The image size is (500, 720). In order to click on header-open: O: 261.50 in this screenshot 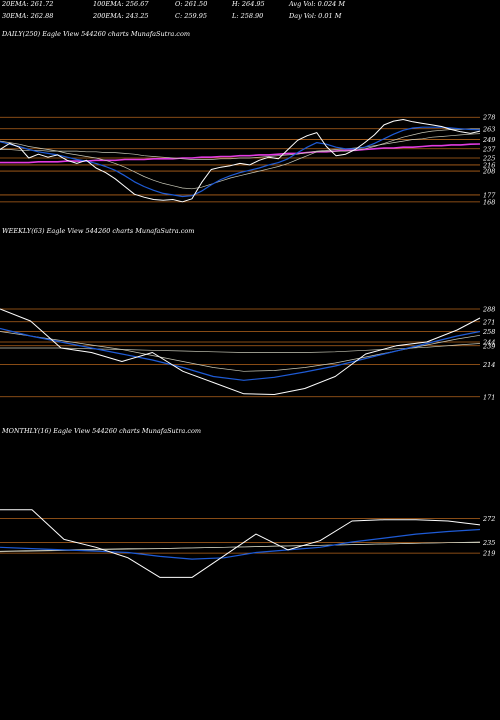, I will do `click(191, 4)`.